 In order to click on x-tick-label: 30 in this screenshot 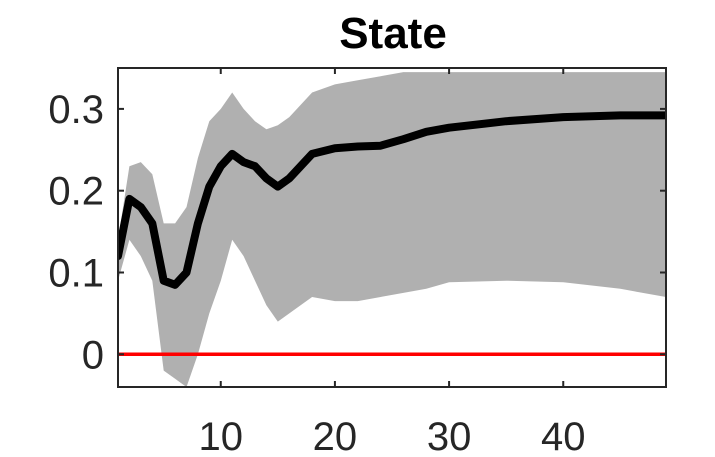, I will do `click(449, 436)`.